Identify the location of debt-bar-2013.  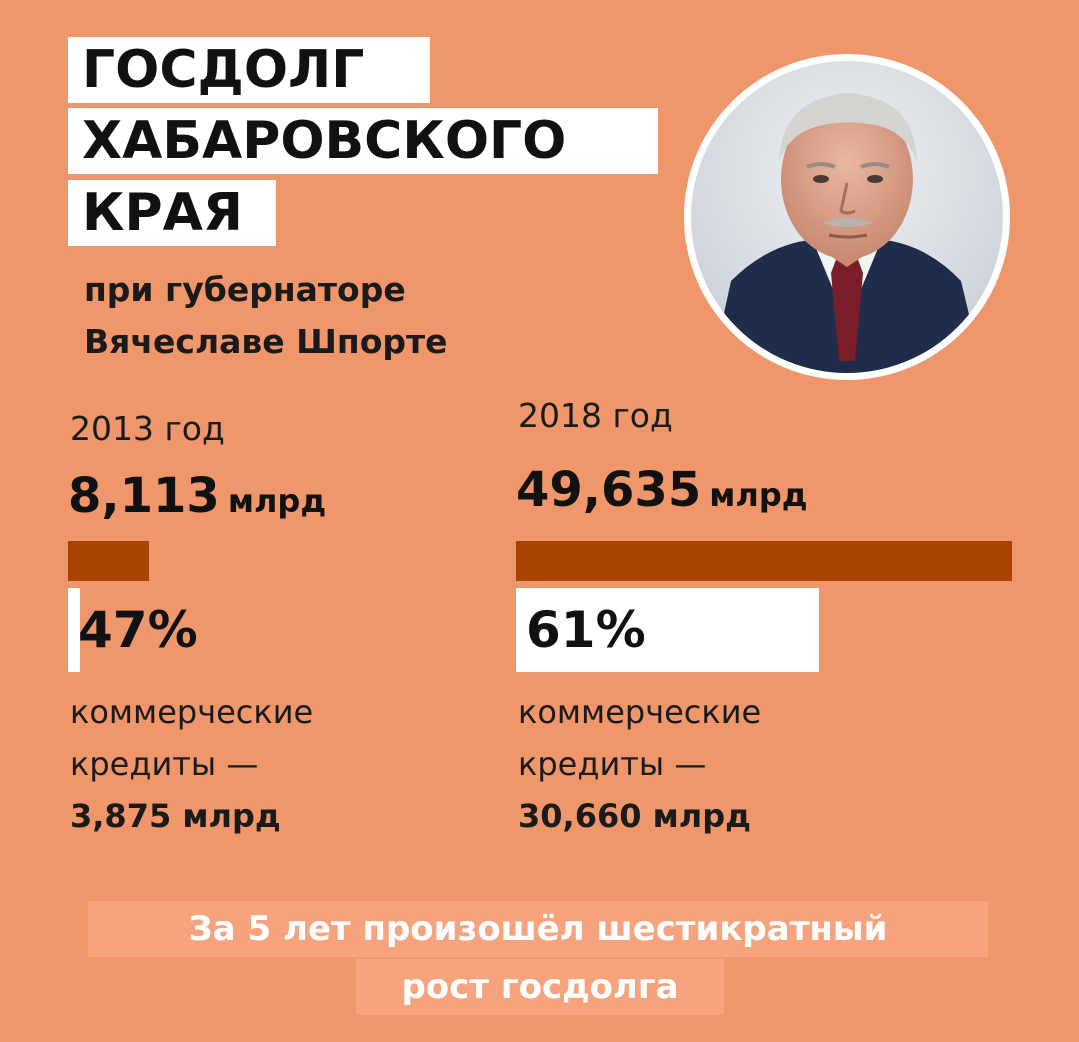
(108, 561).